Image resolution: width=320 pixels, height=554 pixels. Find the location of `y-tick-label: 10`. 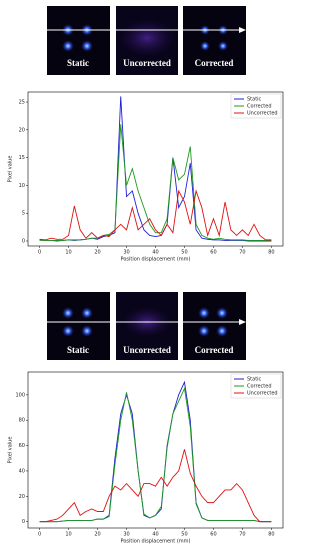

y-tick-label: 10 is located at coordinates (22, 186).